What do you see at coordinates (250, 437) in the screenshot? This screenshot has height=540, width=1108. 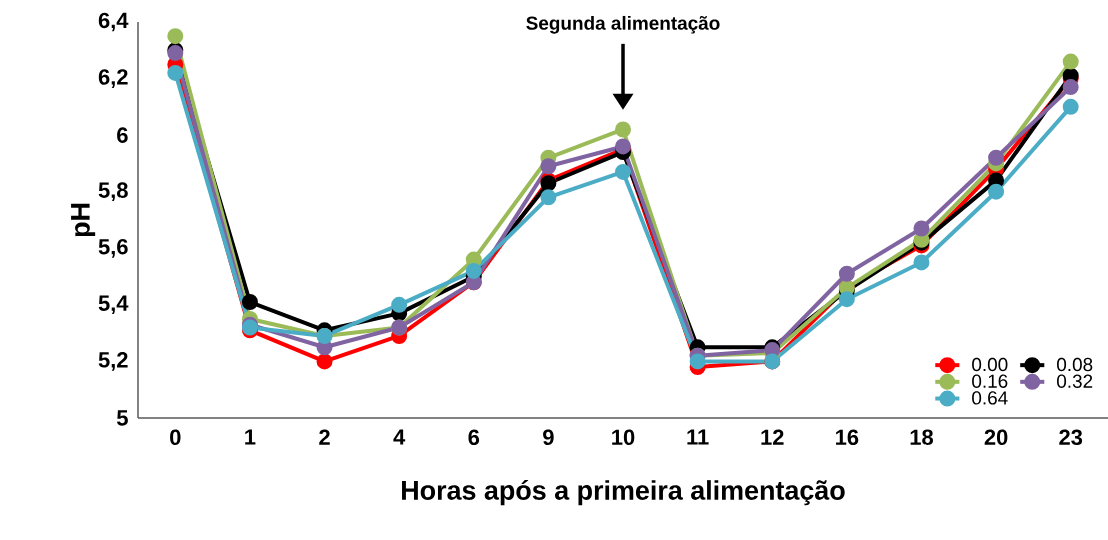 I see `x-tick-label: 1` at bounding box center [250, 437].